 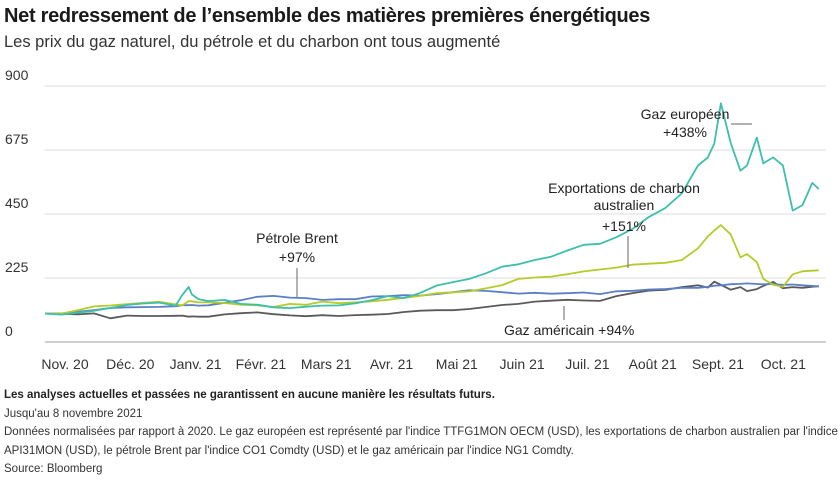 What do you see at coordinates (9, 331) in the screenshot?
I see `y-tick-label: 0` at bounding box center [9, 331].